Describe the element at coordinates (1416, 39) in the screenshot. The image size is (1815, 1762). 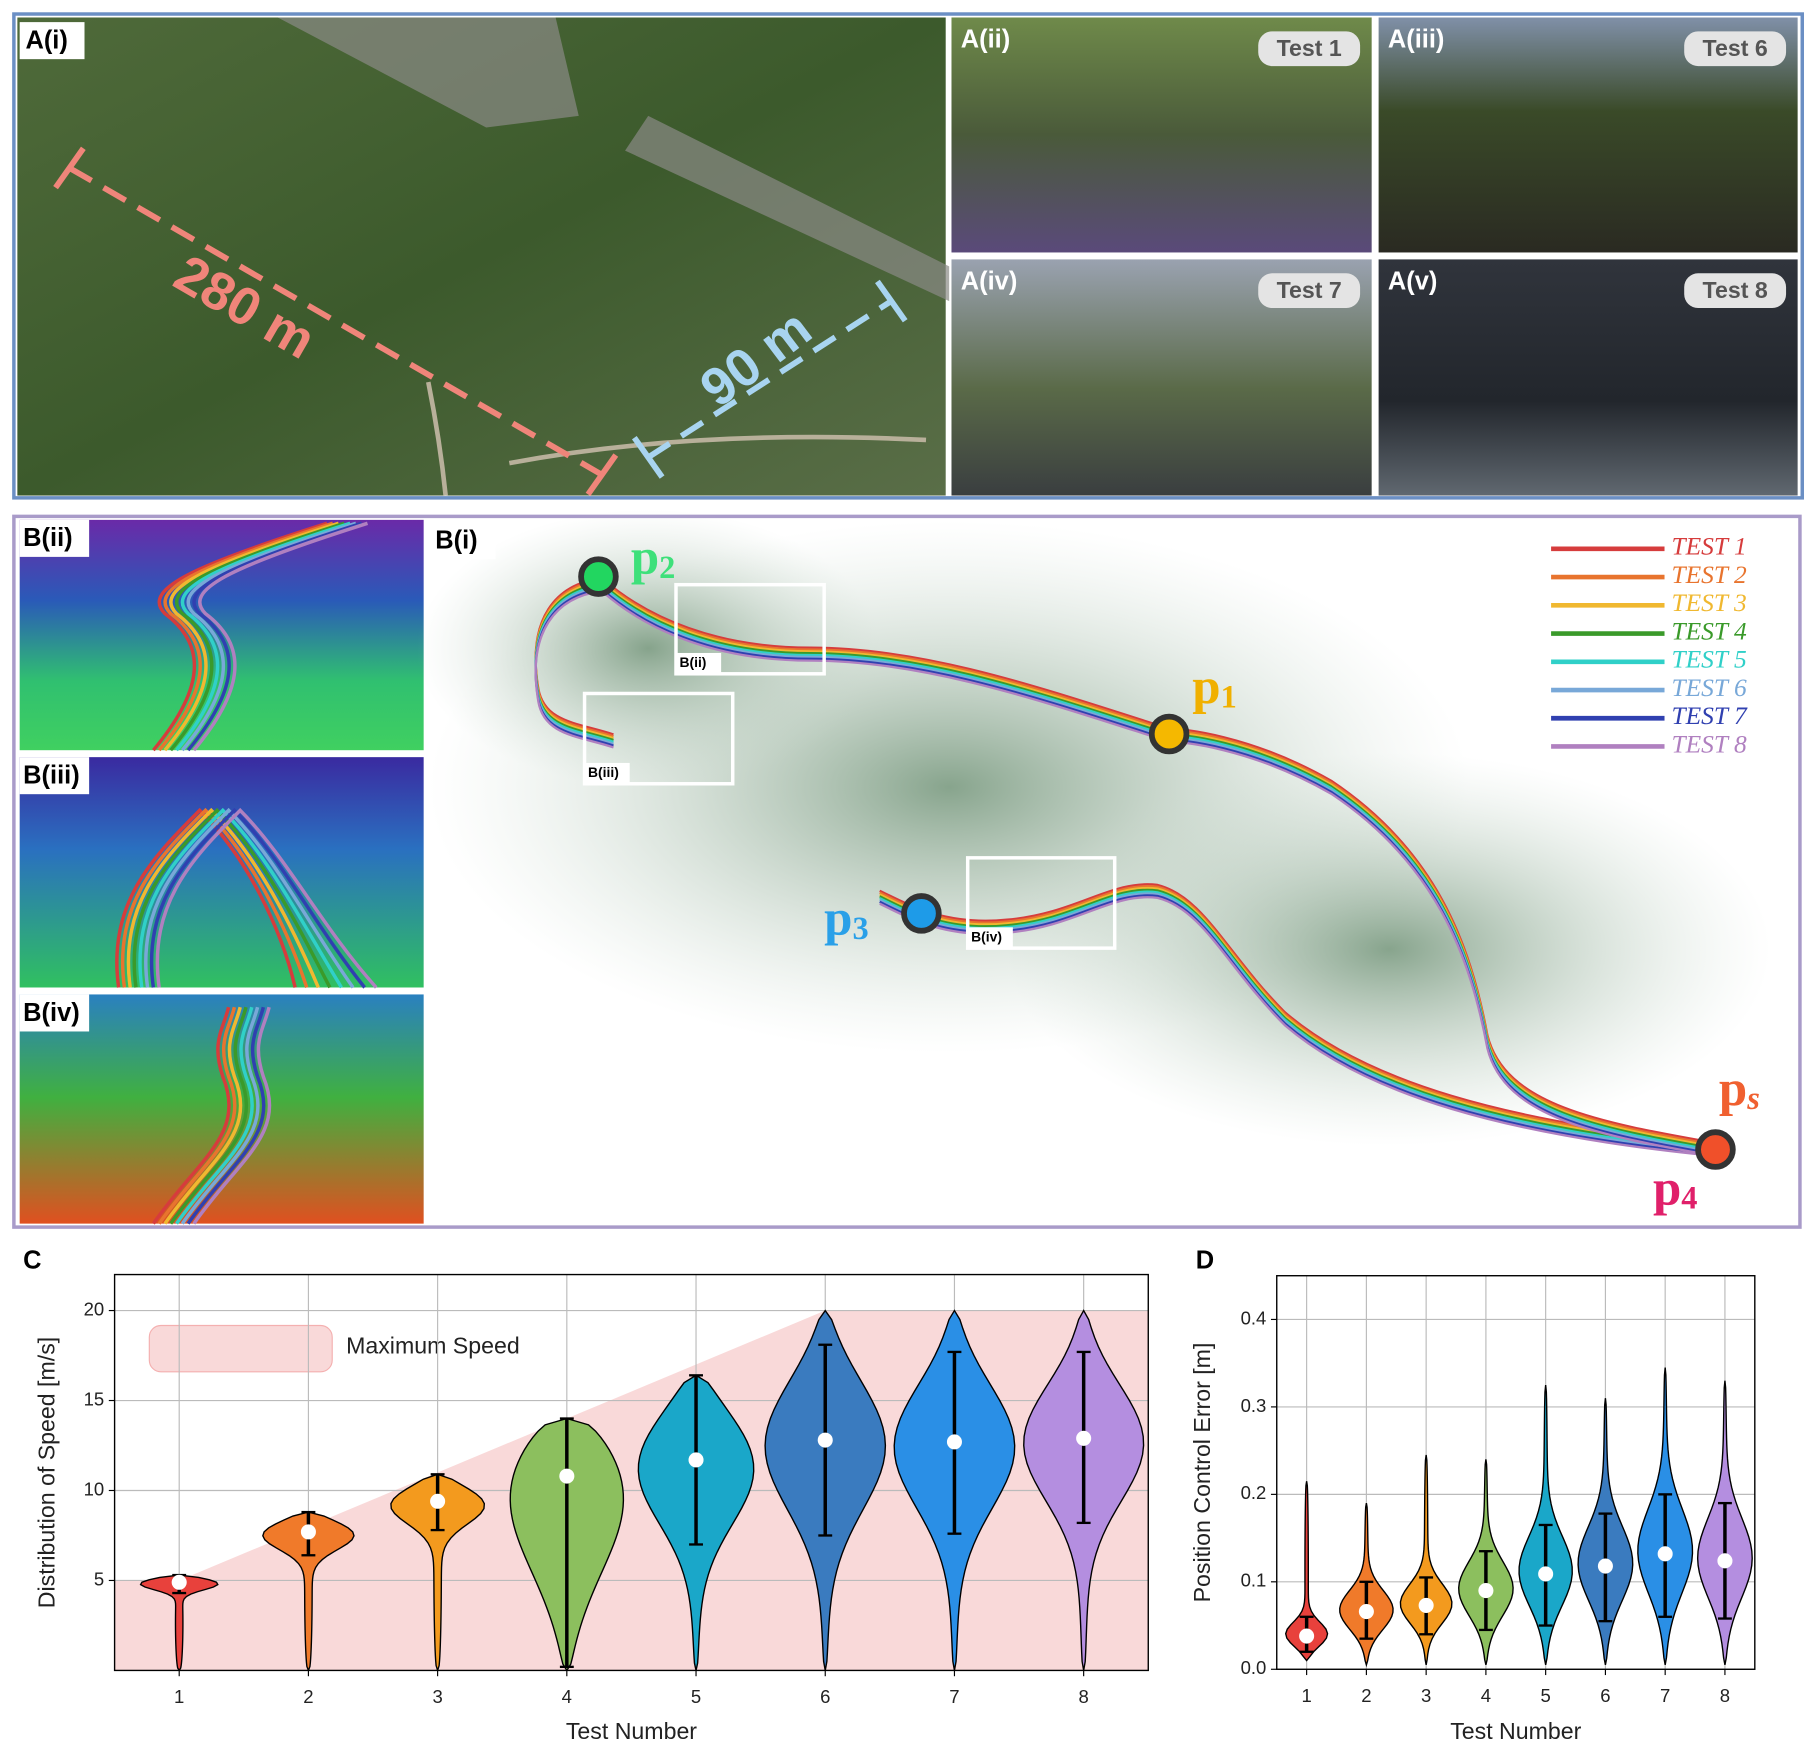
I see `panel-label: A(iii)` at that location.